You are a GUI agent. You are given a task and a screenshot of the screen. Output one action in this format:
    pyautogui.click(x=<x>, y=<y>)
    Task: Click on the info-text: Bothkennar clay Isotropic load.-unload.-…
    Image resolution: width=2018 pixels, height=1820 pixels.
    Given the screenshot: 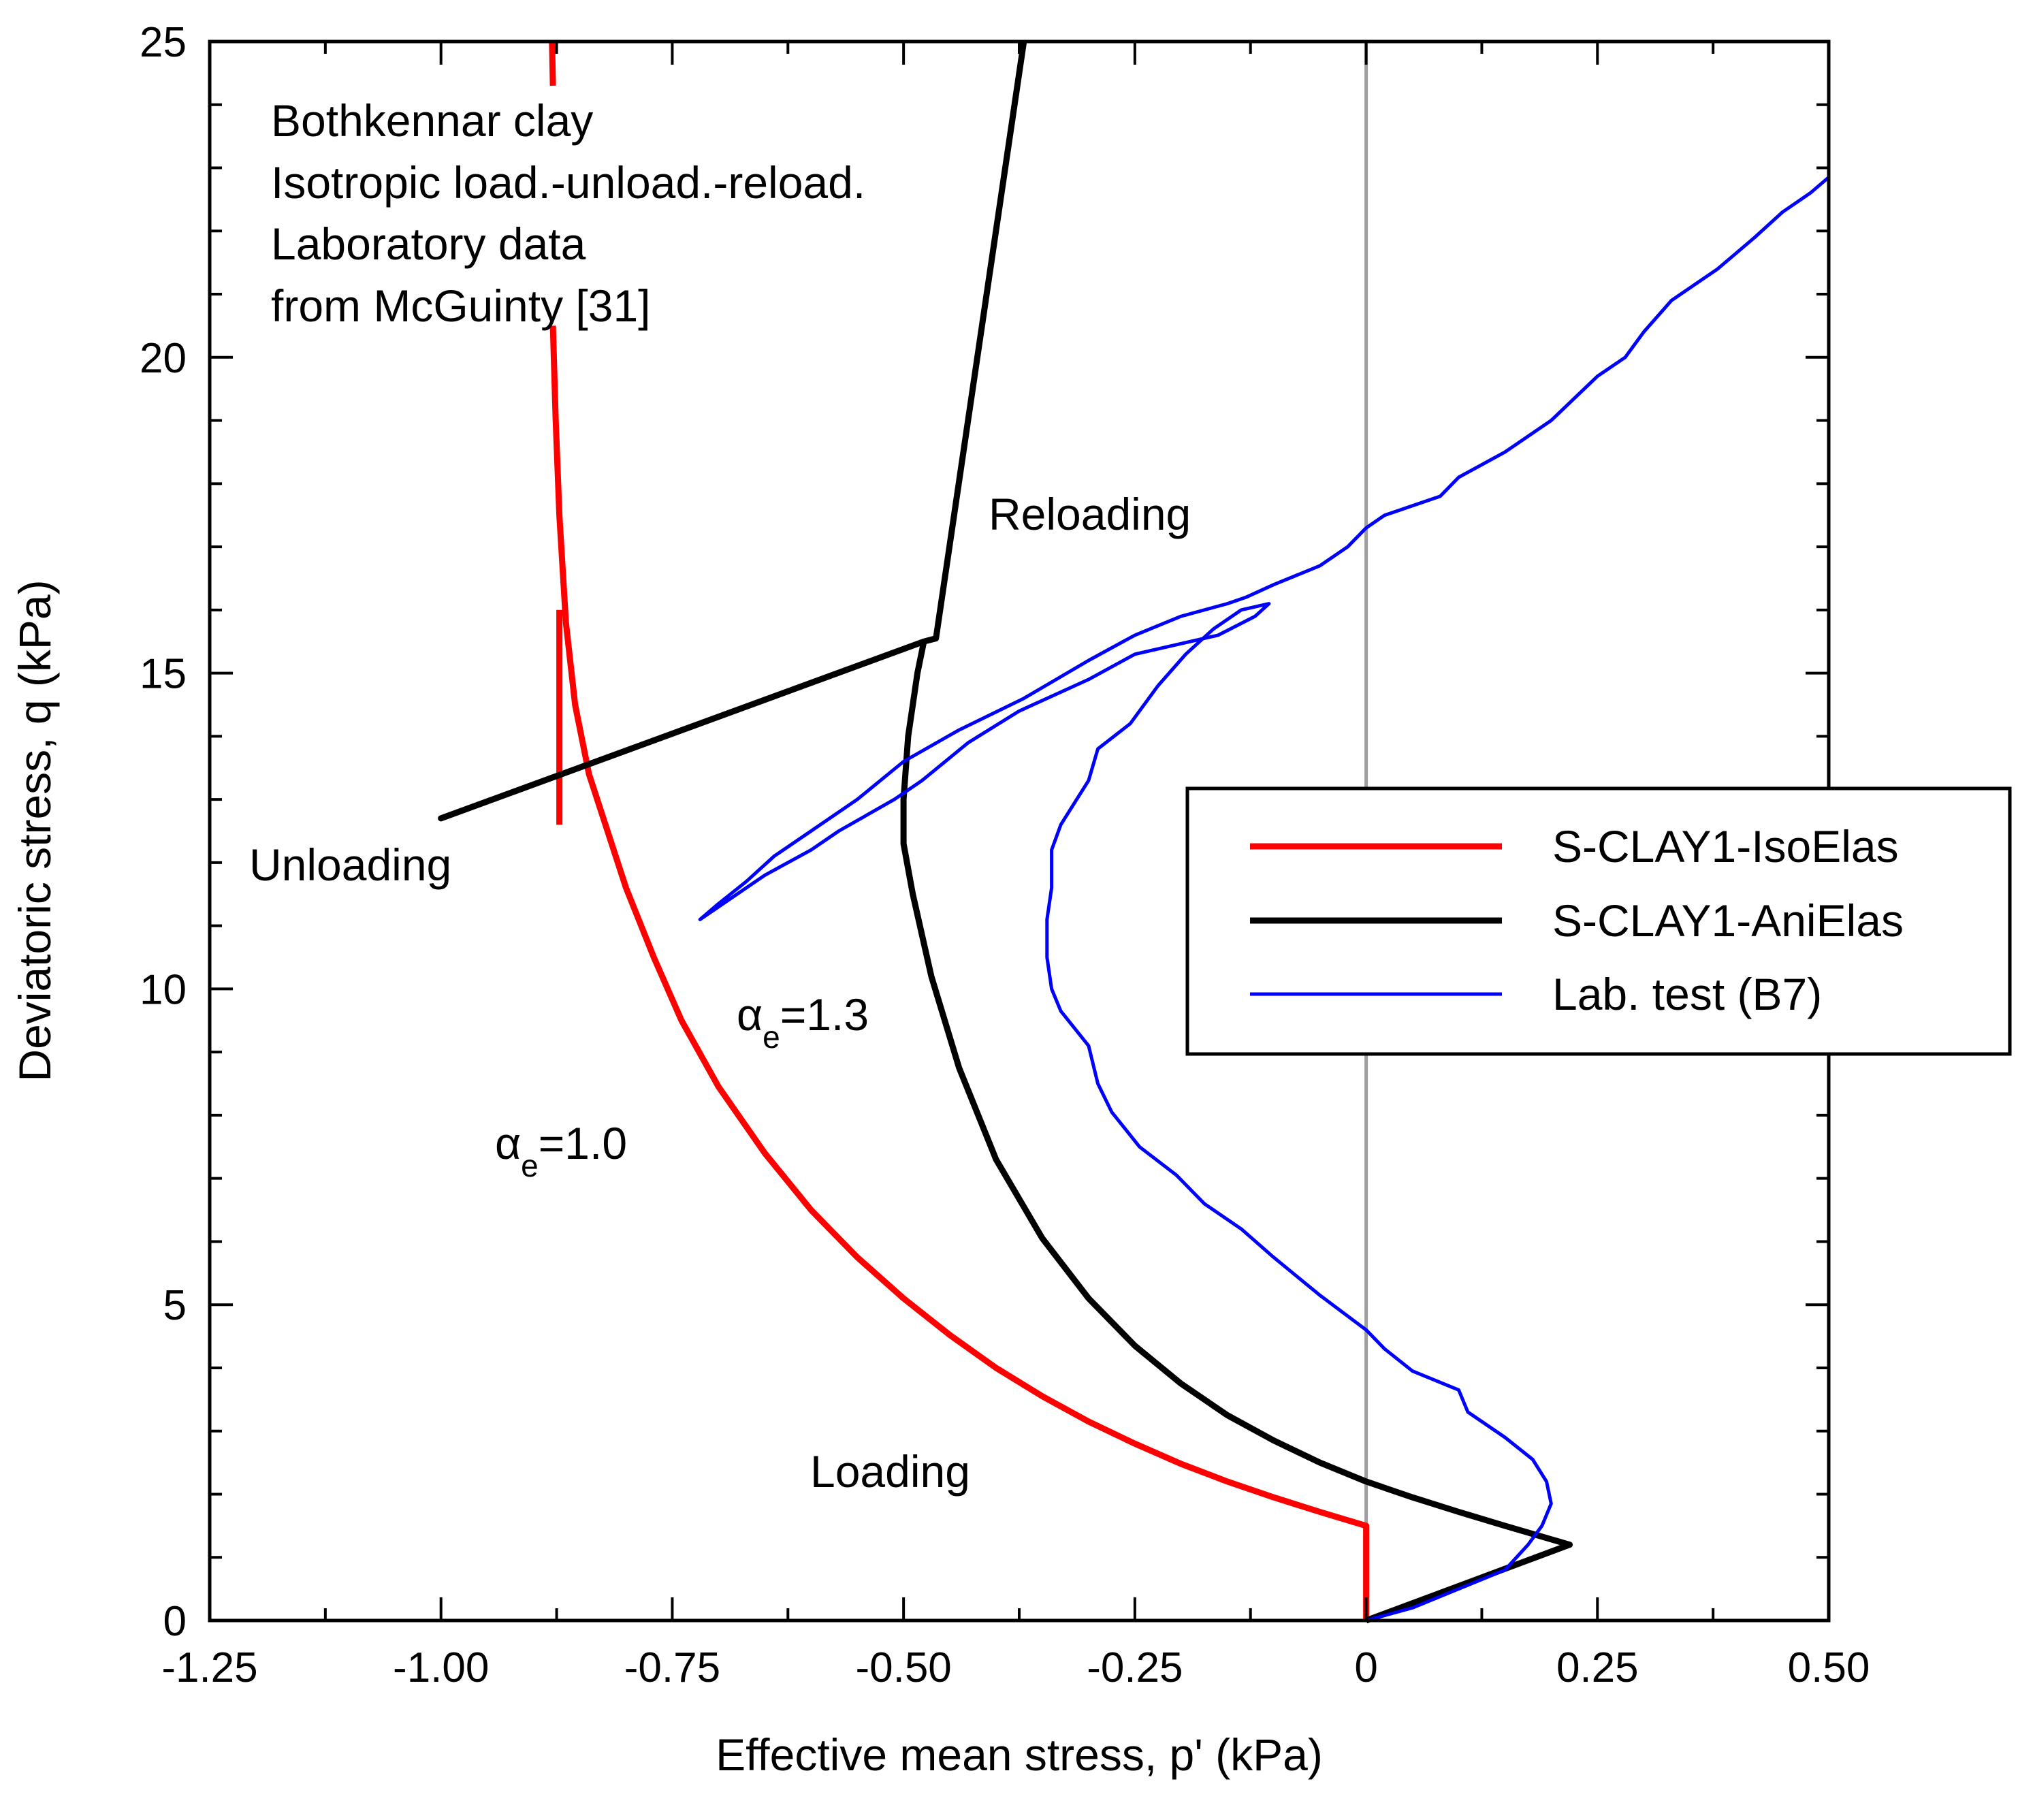 What is the action you would take?
    pyautogui.click(x=568, y=213)
    